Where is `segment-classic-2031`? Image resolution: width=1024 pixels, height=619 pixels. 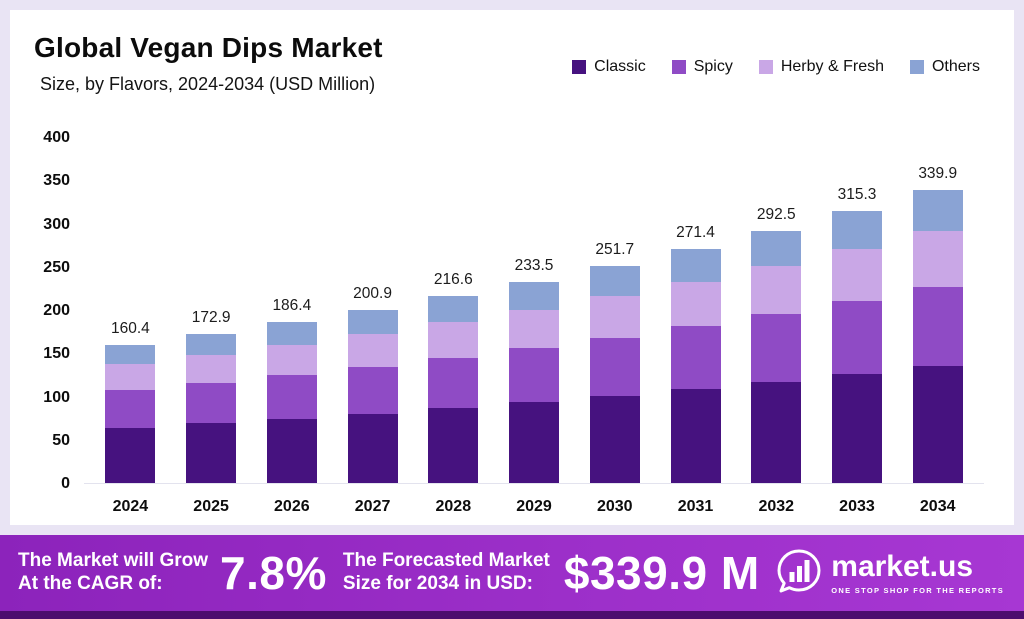 segment-classic-2031 is located at coordinates (695, 436).